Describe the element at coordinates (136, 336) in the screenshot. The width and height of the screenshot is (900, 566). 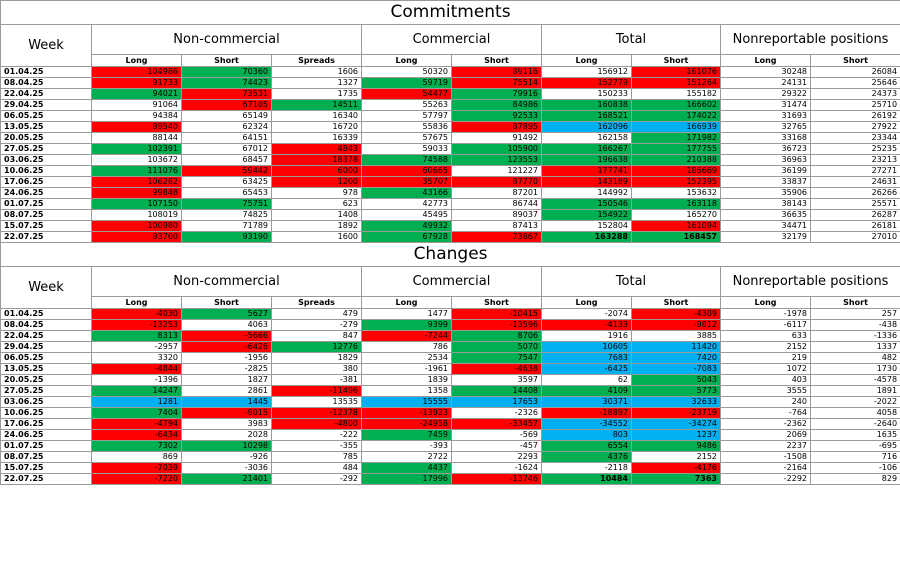
I see `value-cell: 8313` at that location.